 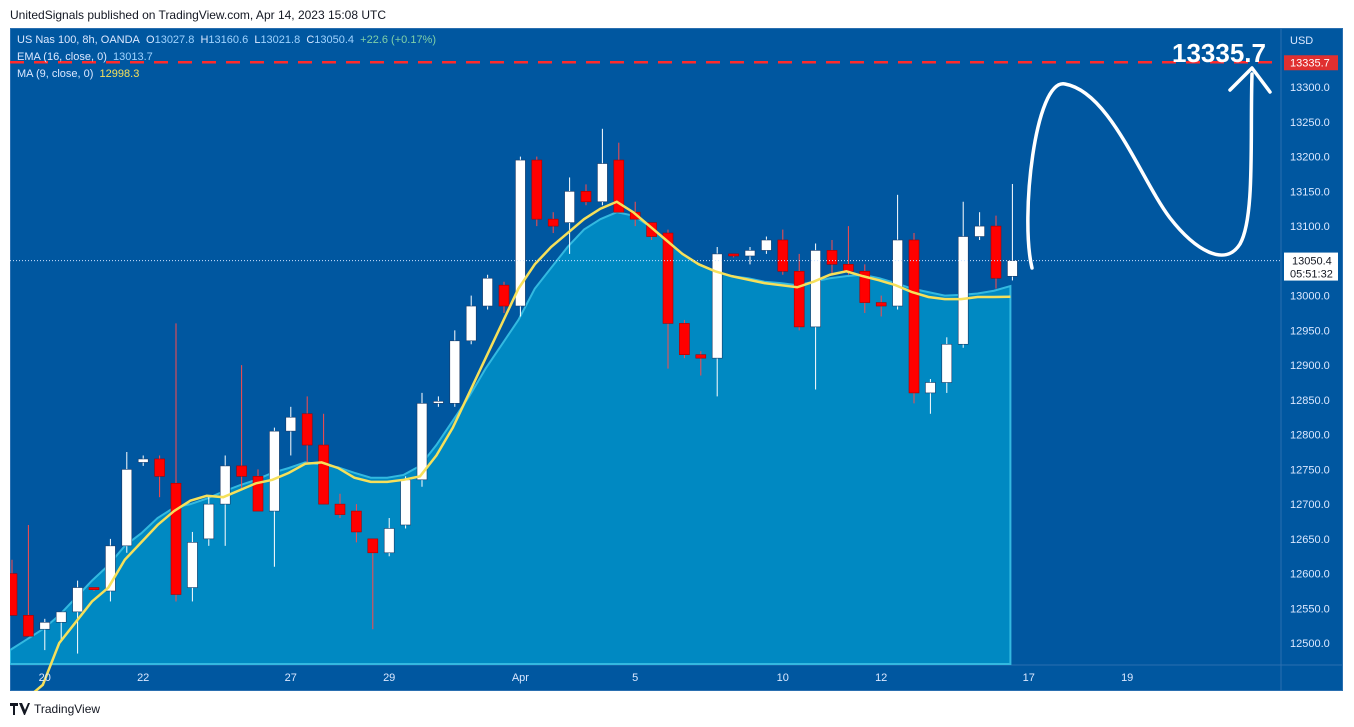 I want to click on target-price-tag: 13335.7, so click(x=1311, y=63).